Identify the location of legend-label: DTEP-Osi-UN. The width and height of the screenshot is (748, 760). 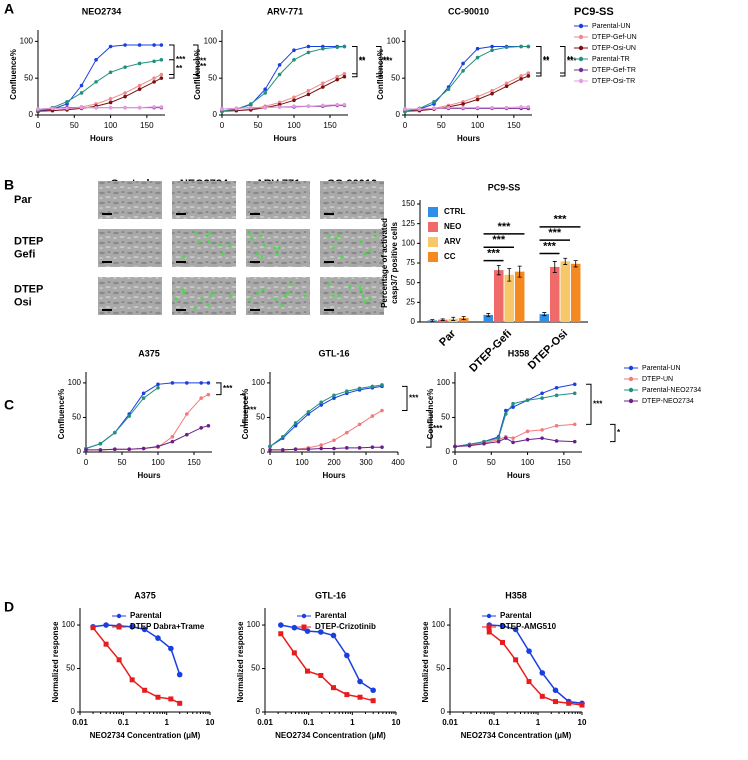
(614, 48).